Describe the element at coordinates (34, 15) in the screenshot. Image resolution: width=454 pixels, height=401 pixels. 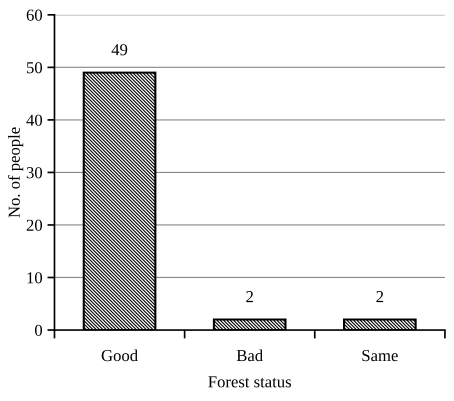
I see `y-tick-label: 60` at that location.